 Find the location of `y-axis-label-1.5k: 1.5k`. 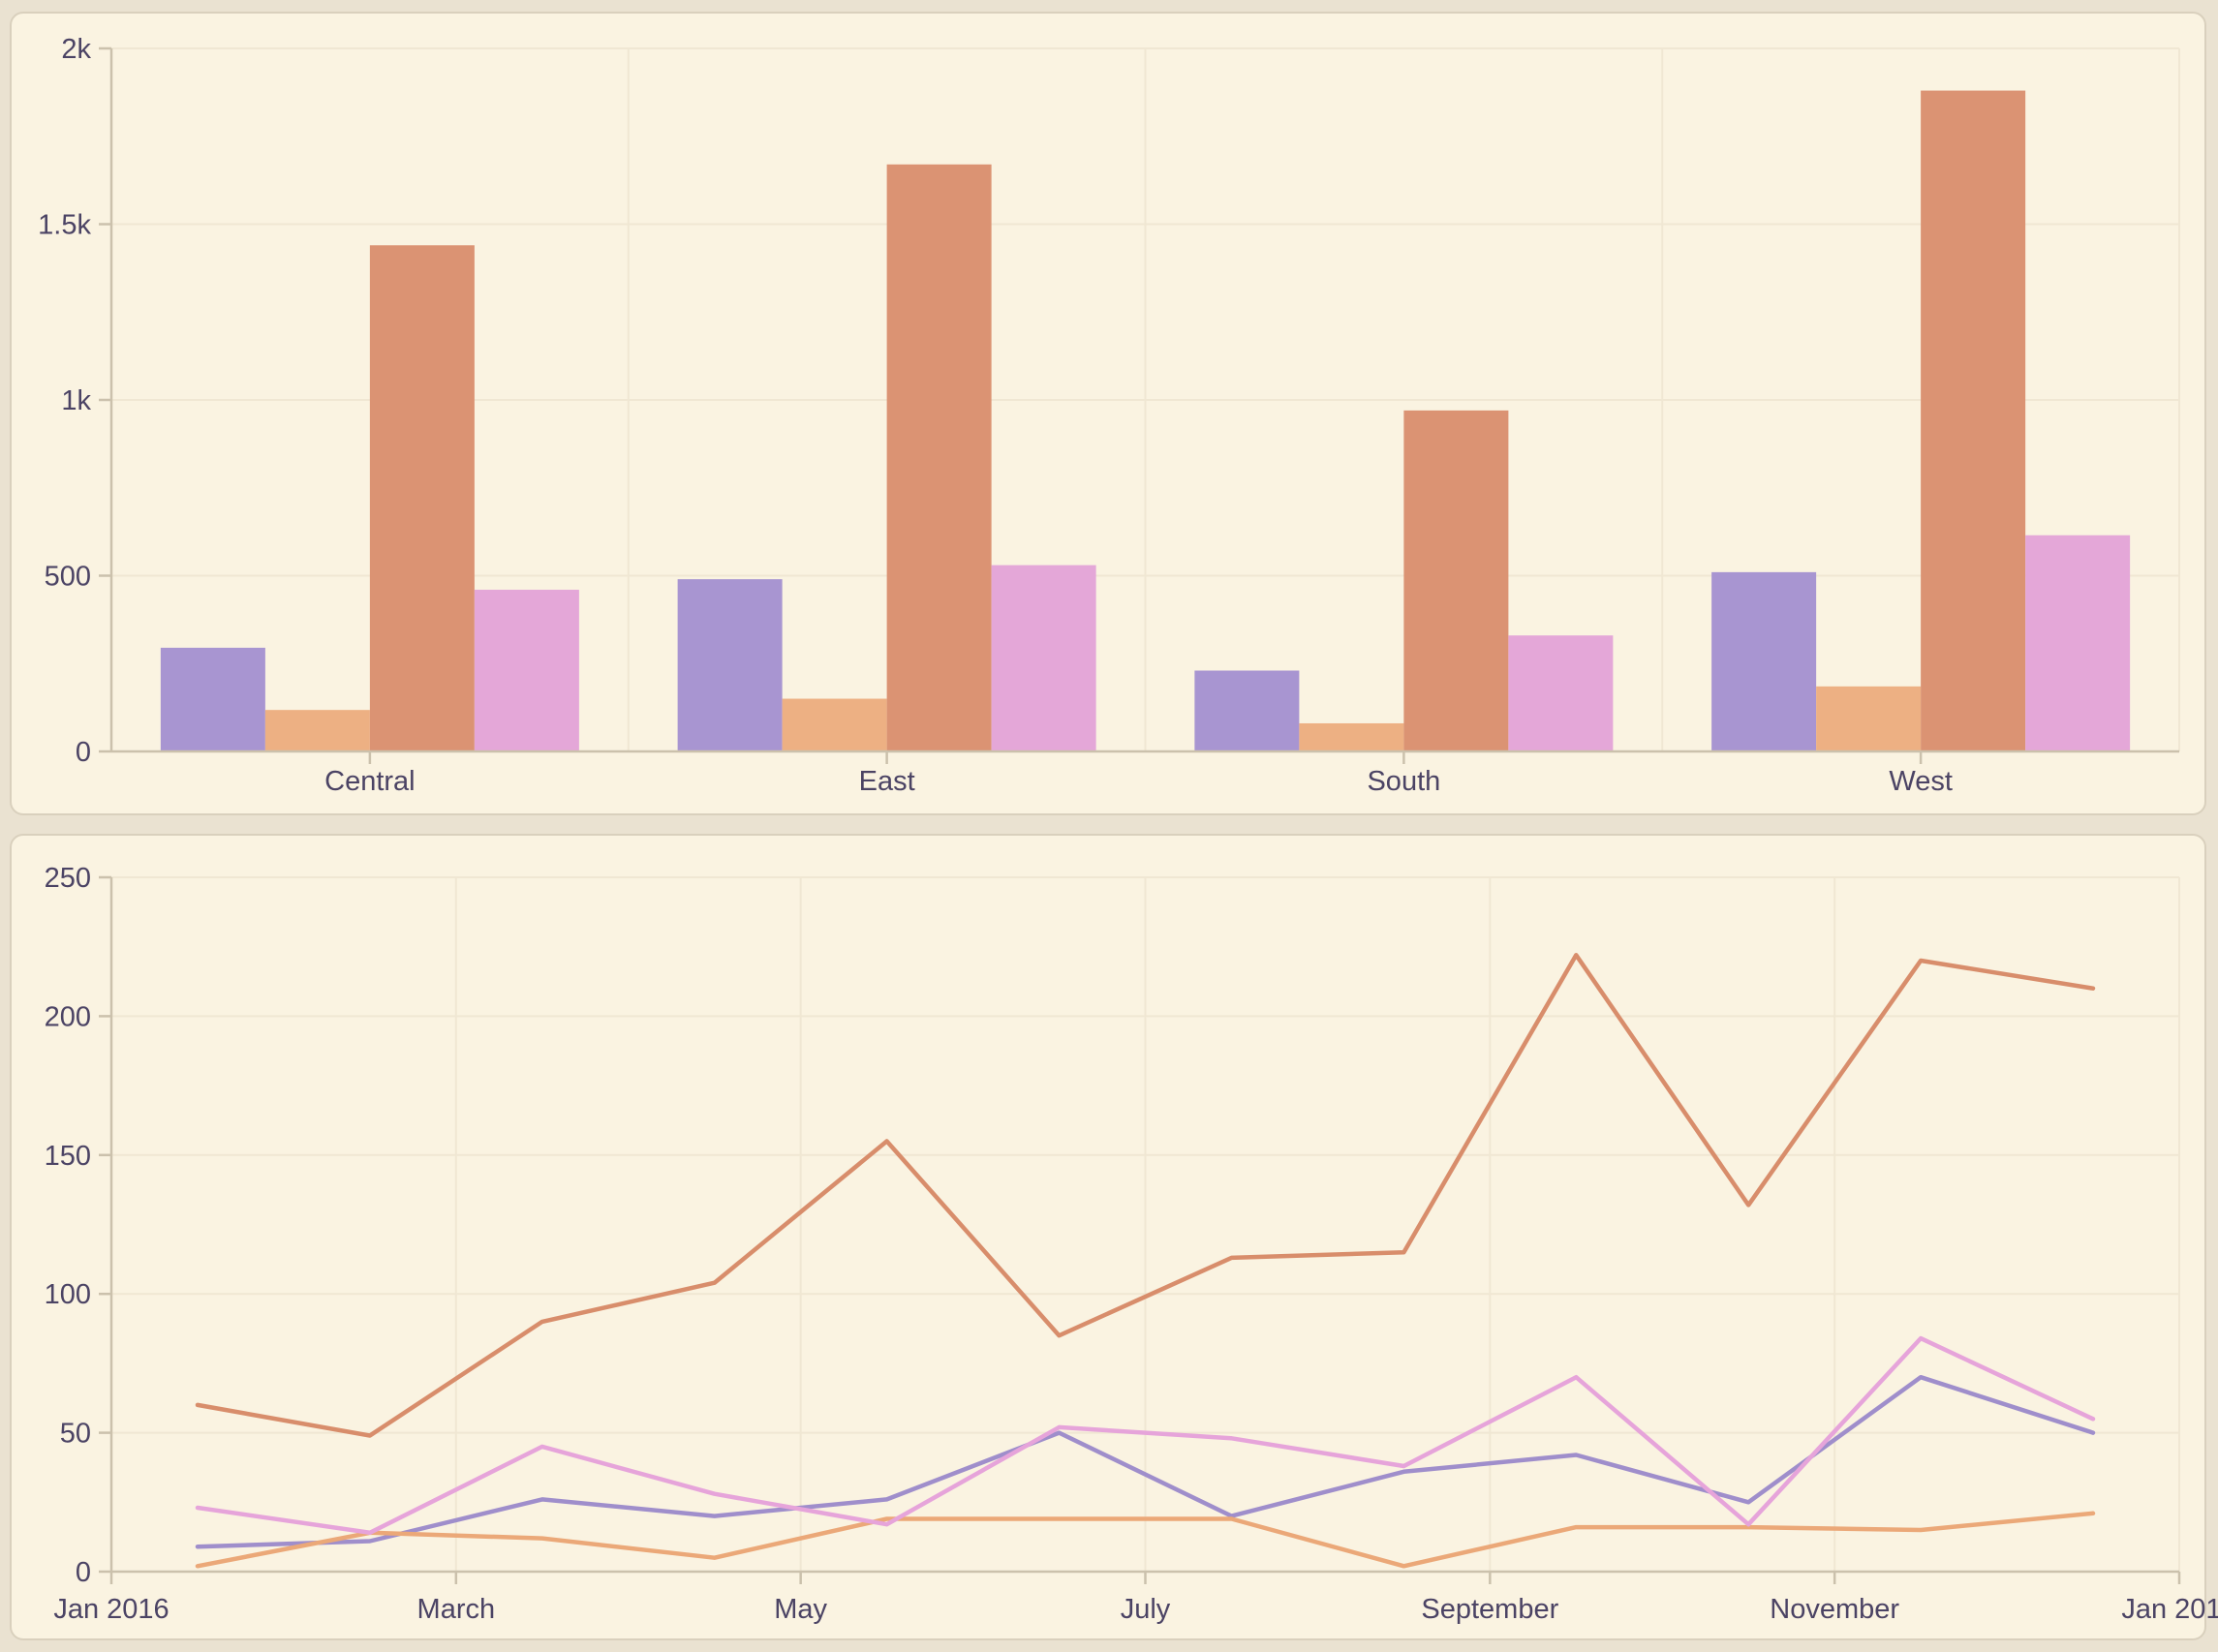

y-axis-label-1.5k: 1.5k is located at coordinates (64, 225).